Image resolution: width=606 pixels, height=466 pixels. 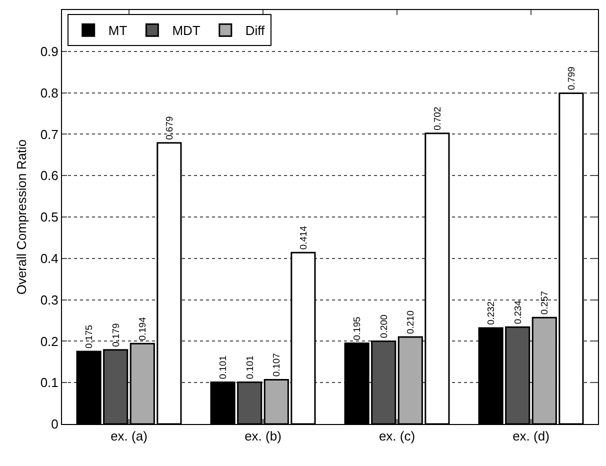 I want to click on data-label: 0.210, so click(x=410, y=322).